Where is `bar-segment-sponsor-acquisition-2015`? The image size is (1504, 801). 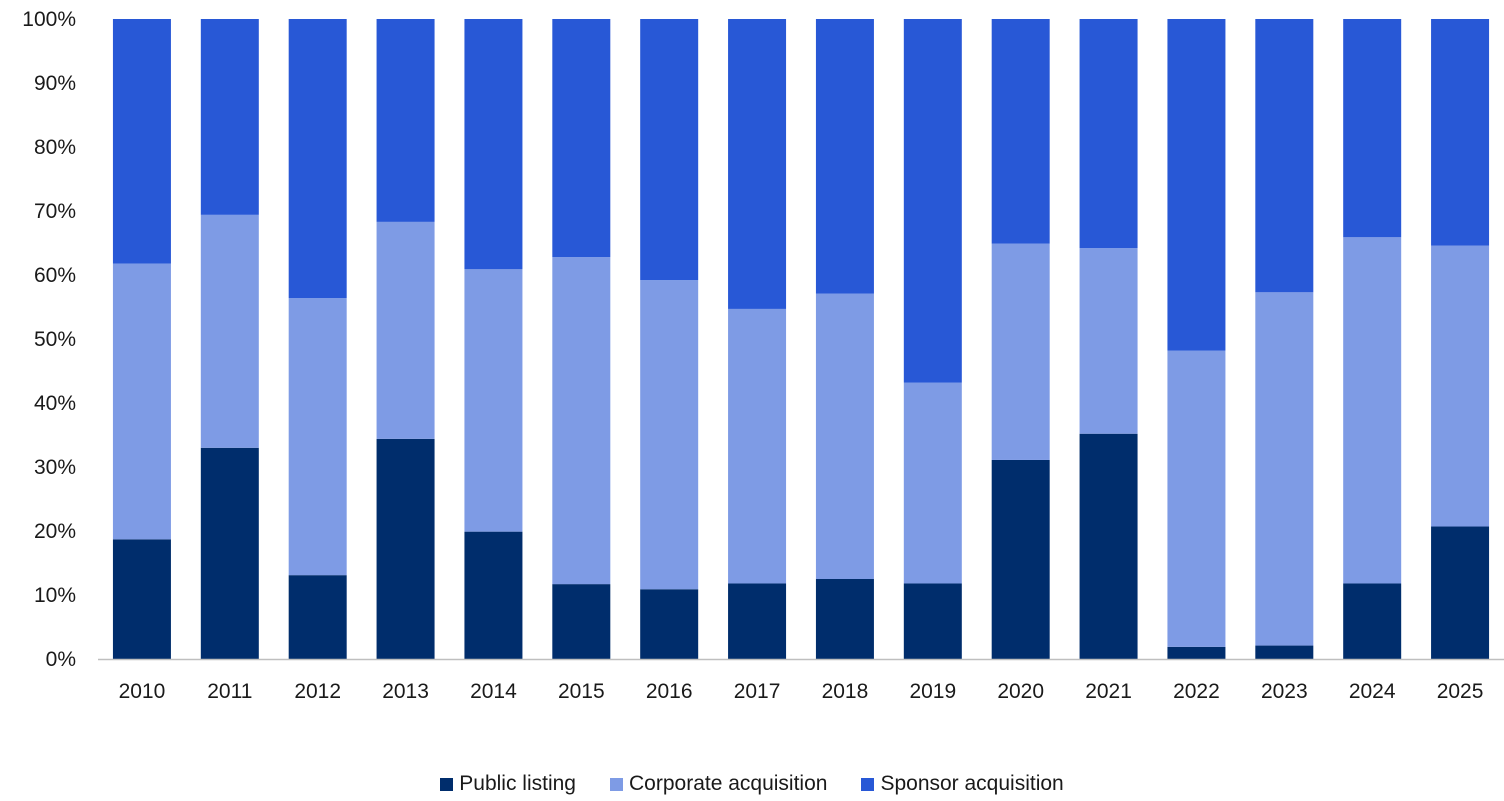 bar-segment-sponsor-acquisition-2015 is located at coordinates (581, 138).